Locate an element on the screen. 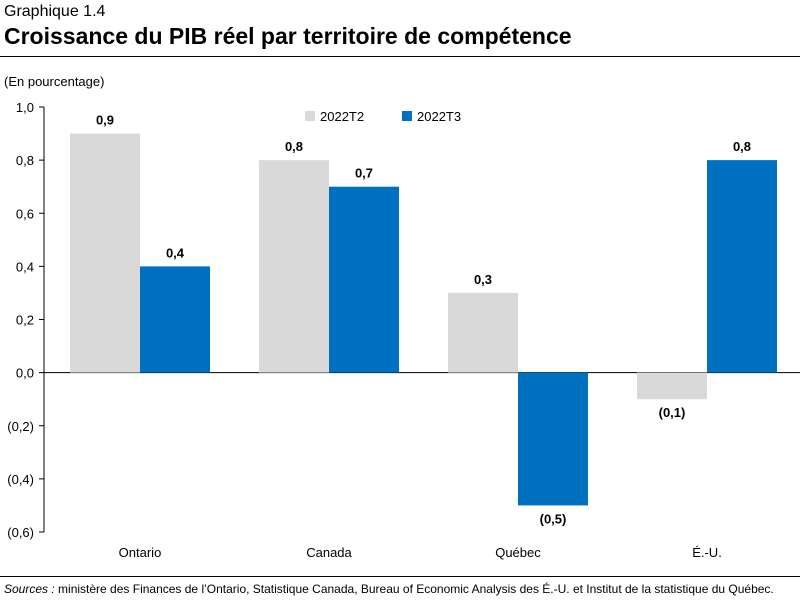 This screenshot has width=800, height=604. legend-swatch-2022T3 is located at coordinates (407, 116).